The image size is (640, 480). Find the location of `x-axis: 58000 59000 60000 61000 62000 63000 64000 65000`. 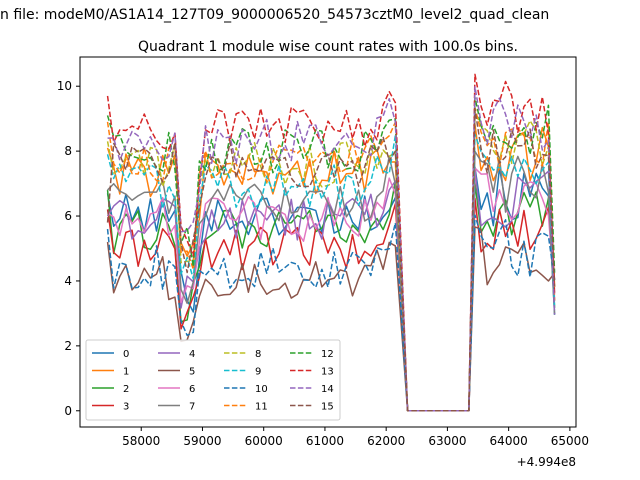

x-axis: 58000 59000 60000 61000 62000 63000 64000 65000 is located at coordinates (355, 437).